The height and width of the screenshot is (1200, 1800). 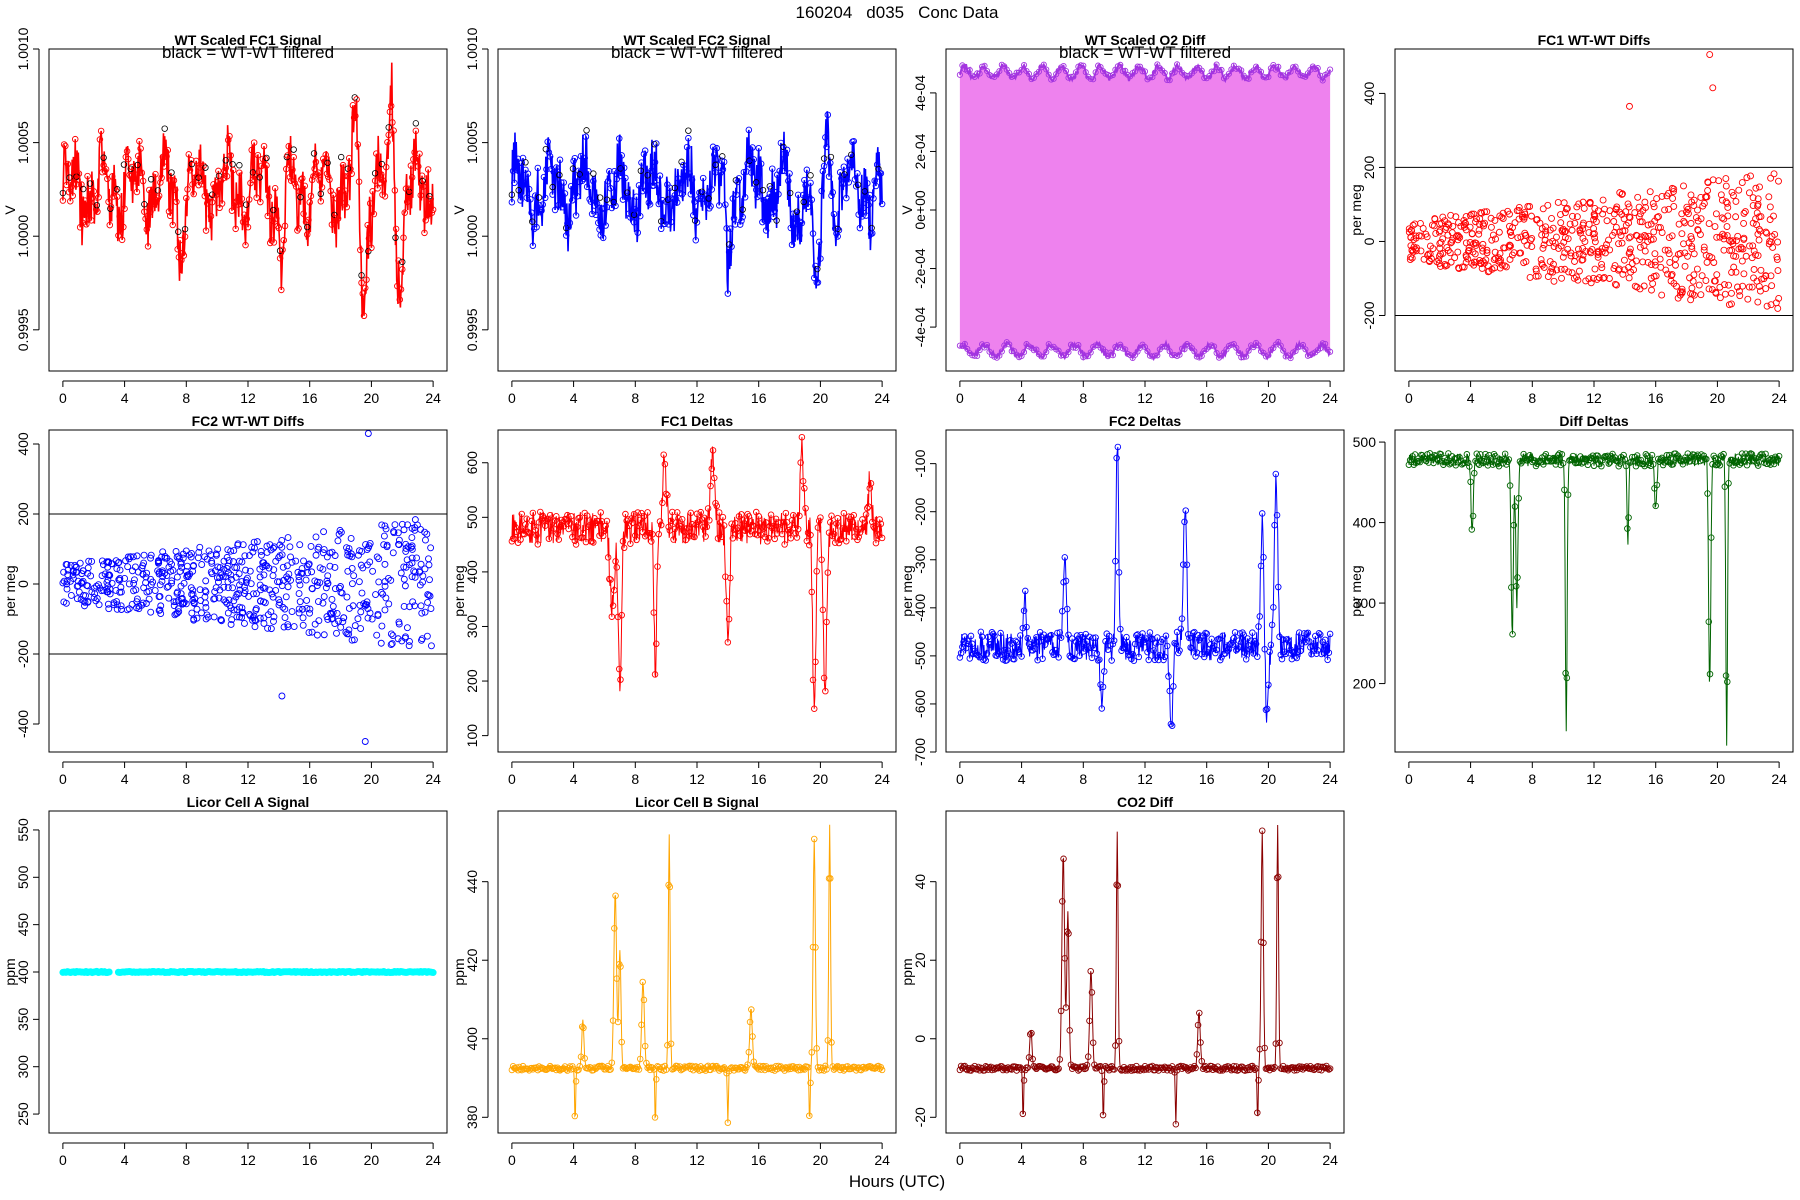 I want to click on x-tick-label: 0, so click(x=512, y=398).